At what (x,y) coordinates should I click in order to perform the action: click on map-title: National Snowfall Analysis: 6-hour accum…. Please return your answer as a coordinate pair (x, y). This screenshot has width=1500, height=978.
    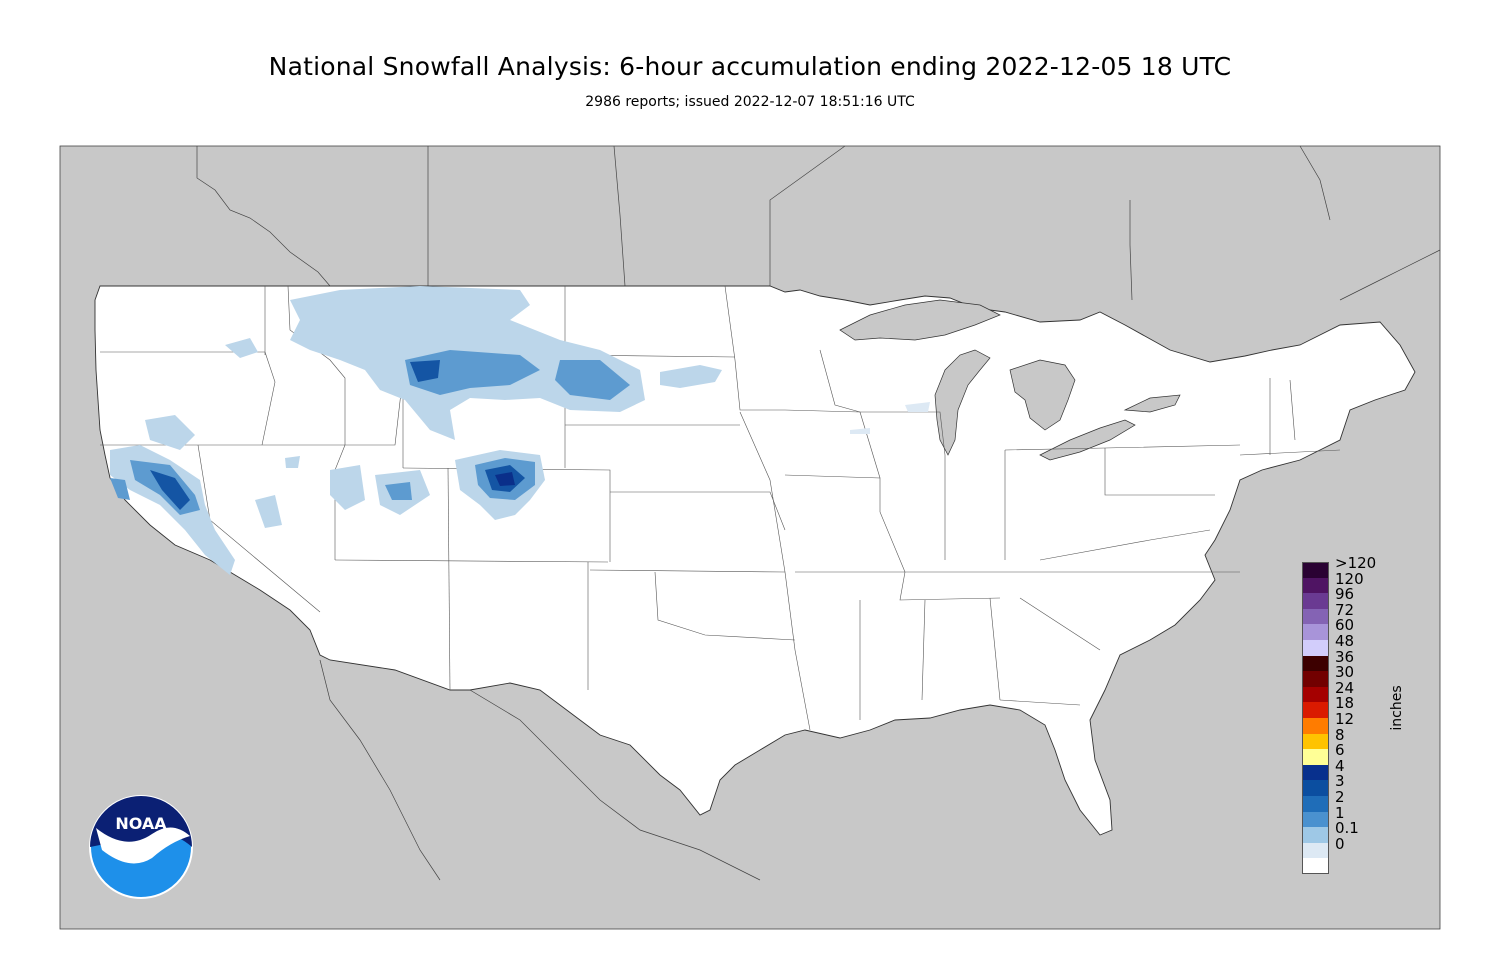
    Looking at the image, I should click on (750, 66).